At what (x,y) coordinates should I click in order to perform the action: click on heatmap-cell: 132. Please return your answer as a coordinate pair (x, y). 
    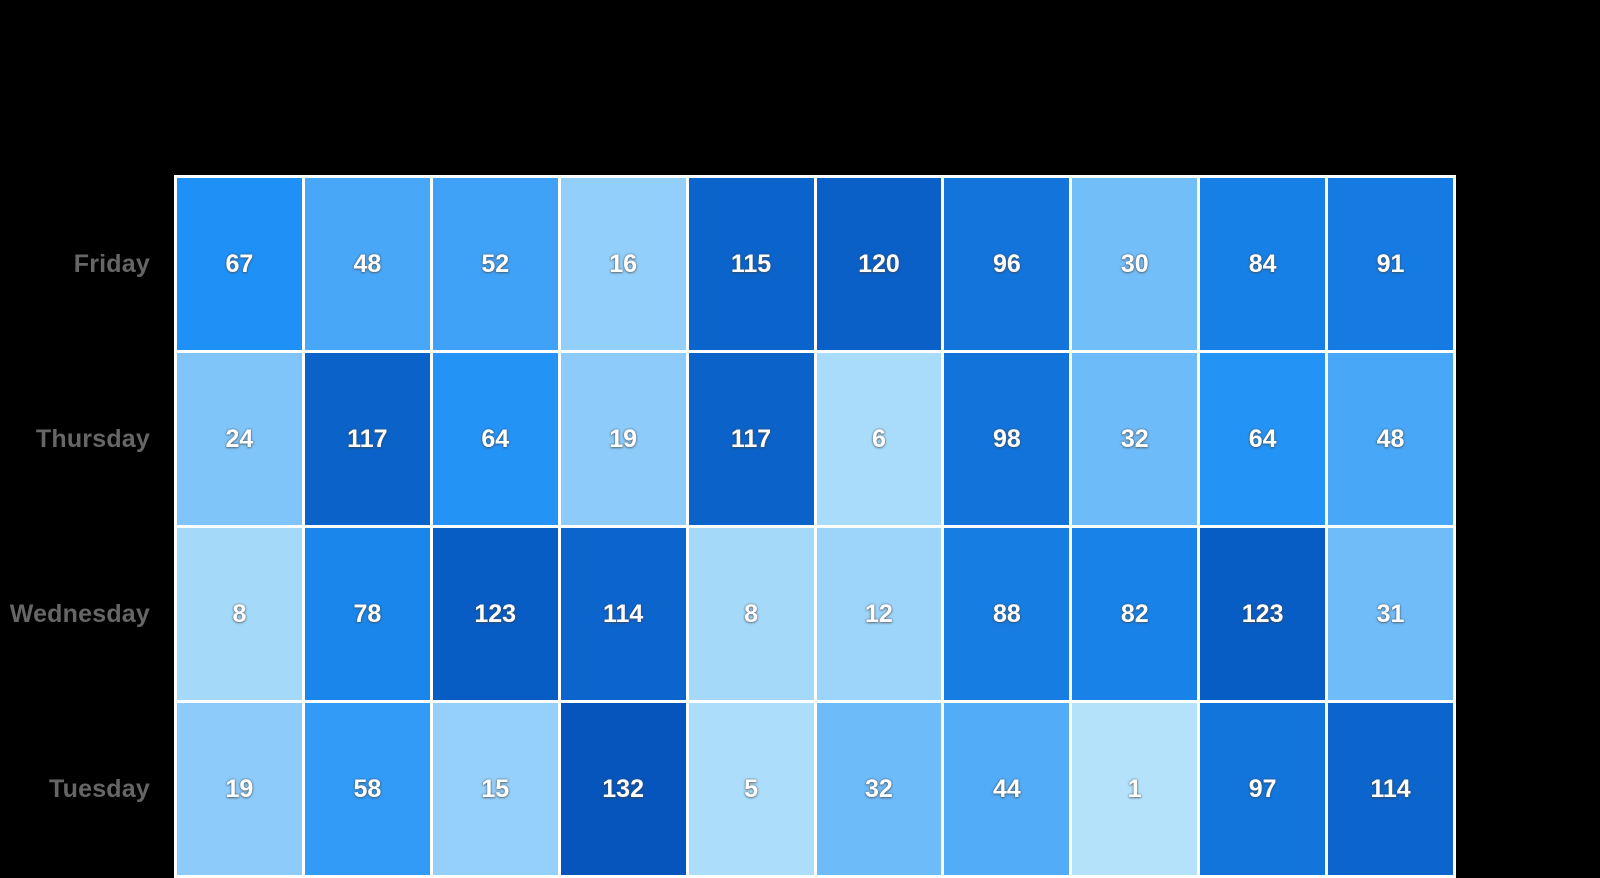
    Looking at the image, I should click on (623, 789).